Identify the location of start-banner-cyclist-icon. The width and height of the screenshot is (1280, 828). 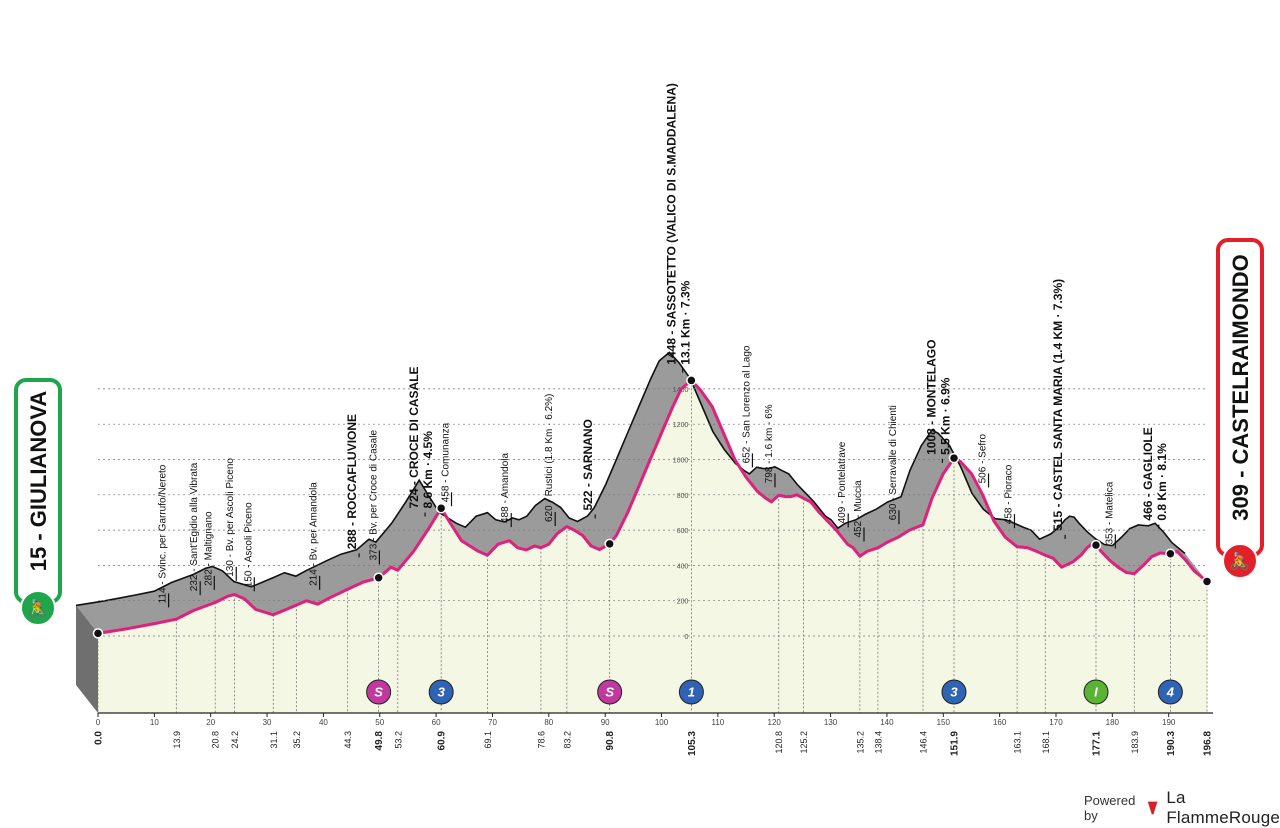
(38, 608).